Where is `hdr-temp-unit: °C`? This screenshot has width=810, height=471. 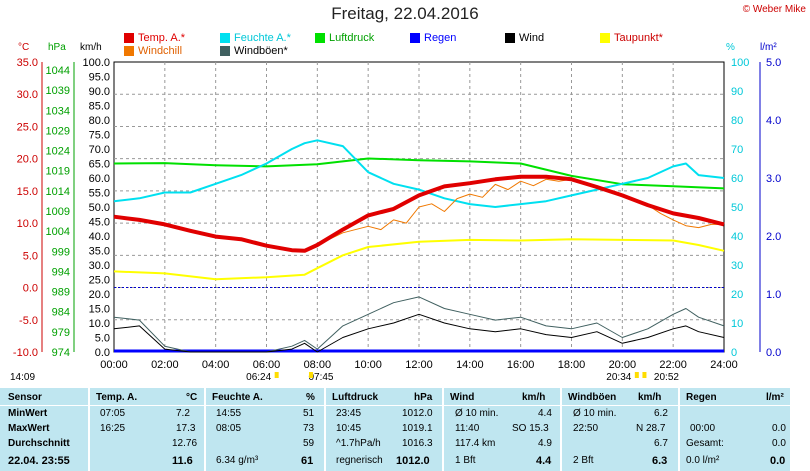 hdr-temp-unit: °C is located at coordinates (192, 397).